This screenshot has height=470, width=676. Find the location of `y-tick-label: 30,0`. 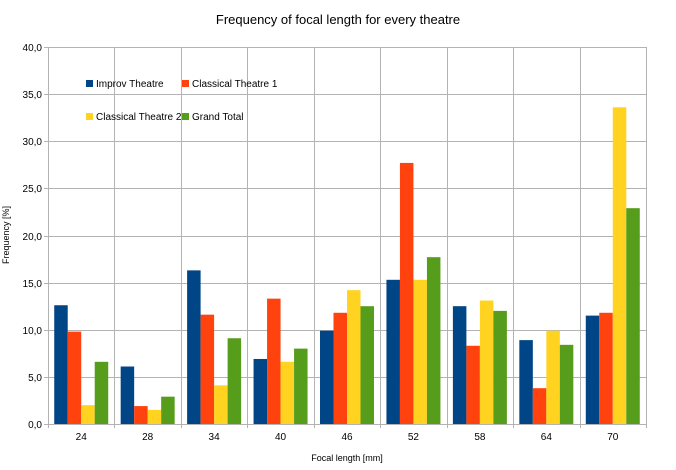

y-tick-label: 30,0 is located at coordinates (33, 142).